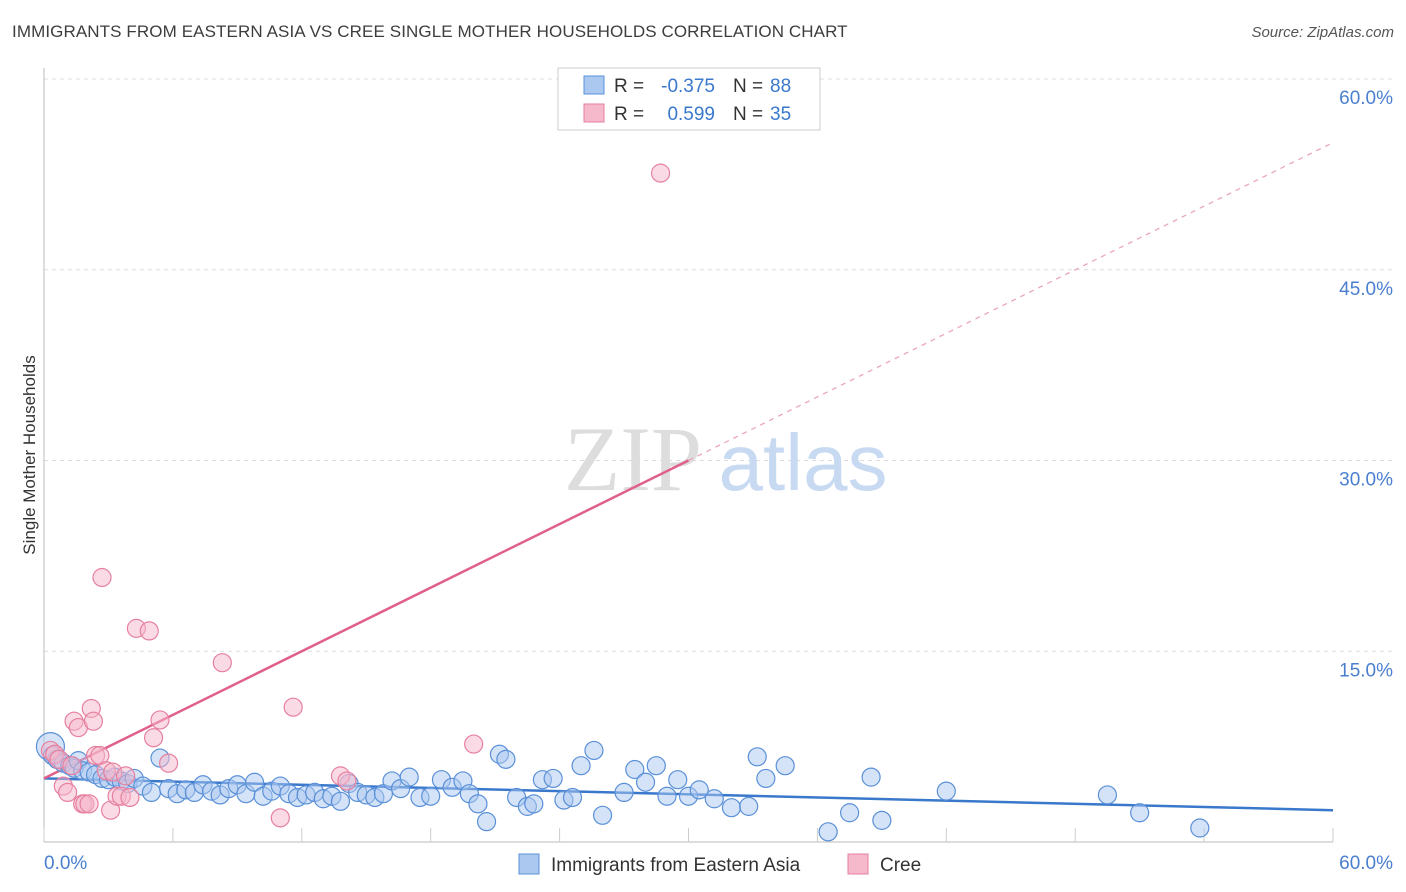 This screenshot has height=892, width=1406. Describe the element at coordinates (803, 462) in the screenshot. I see `watermark-atlas: atlas` at that location.